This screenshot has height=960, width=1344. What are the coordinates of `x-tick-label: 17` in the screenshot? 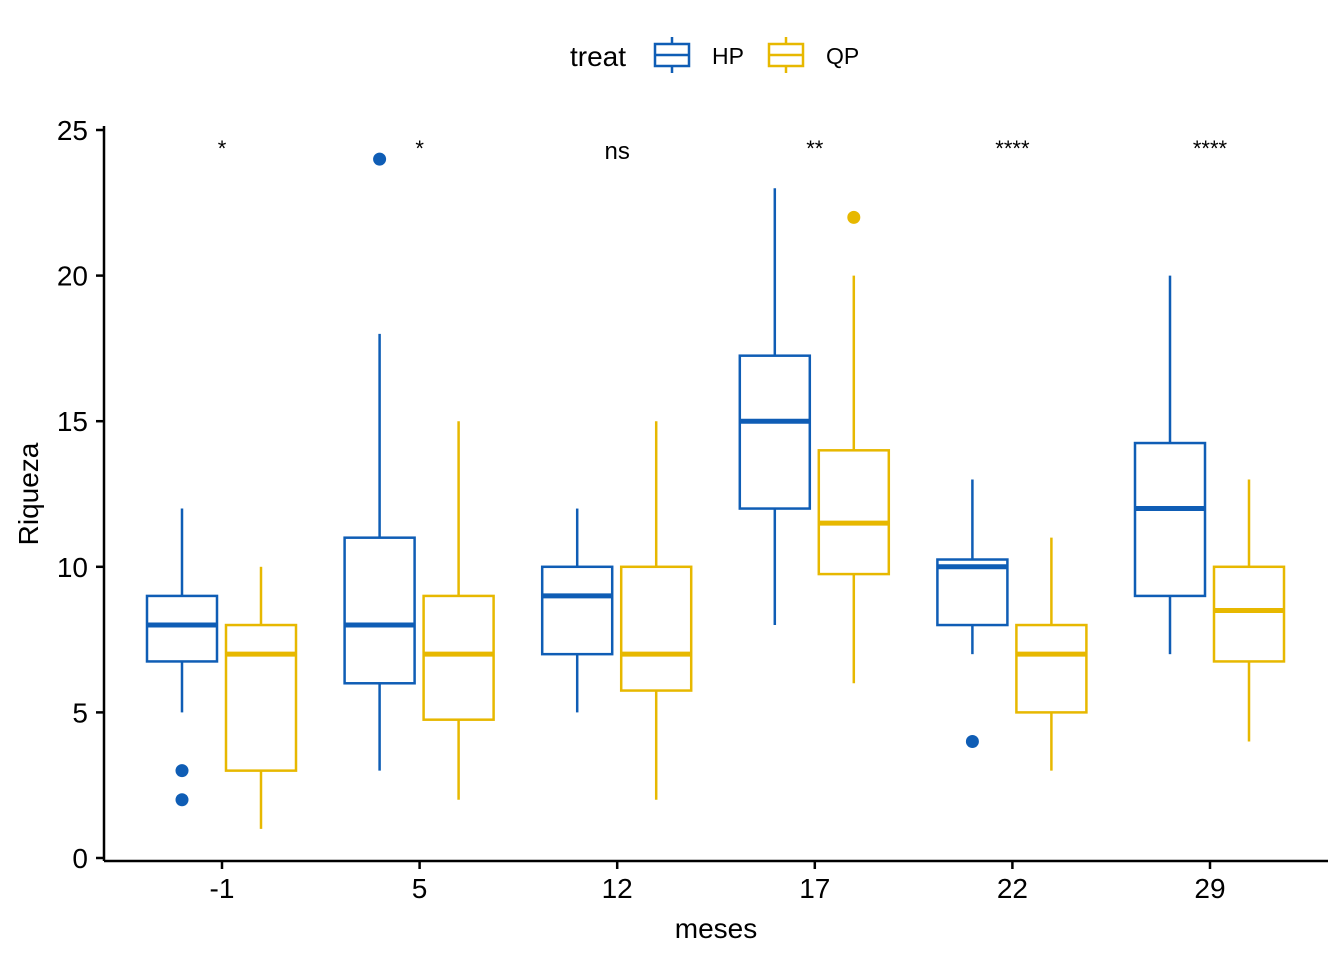 It's located at (814, 888).